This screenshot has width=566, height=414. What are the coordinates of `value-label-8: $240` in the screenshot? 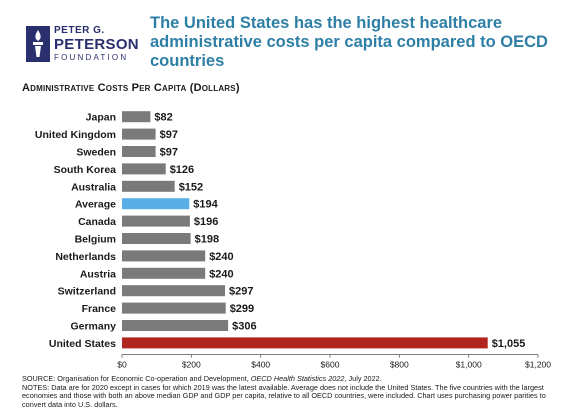 It's located at (221, 257).